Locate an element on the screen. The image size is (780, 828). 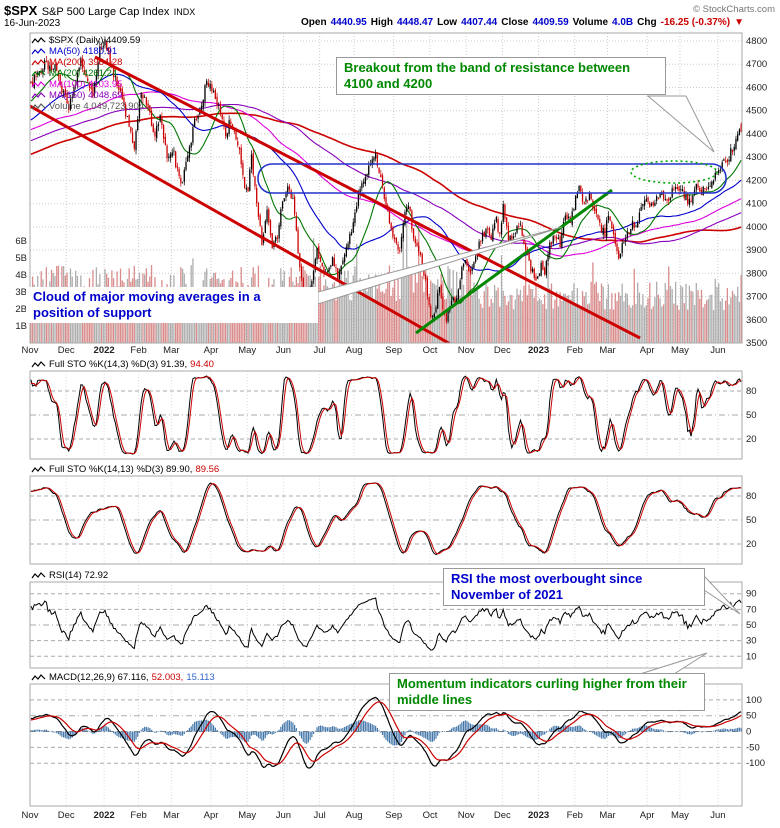
open-value: 4440.95 is located at coordinates (348, 22).